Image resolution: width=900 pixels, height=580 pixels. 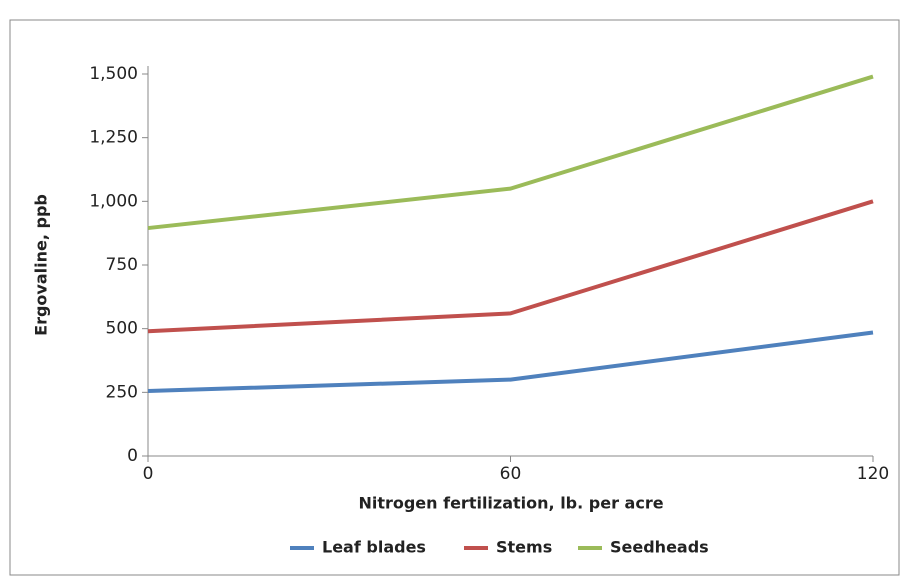 I want to click on legend-label: Seedheads, so click(x=659, y=547).